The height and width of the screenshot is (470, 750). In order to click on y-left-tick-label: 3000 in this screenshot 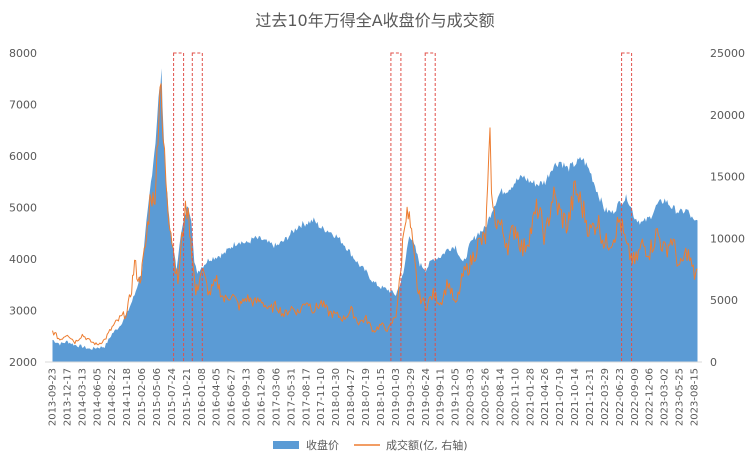, I will do `click(23, 311)`.